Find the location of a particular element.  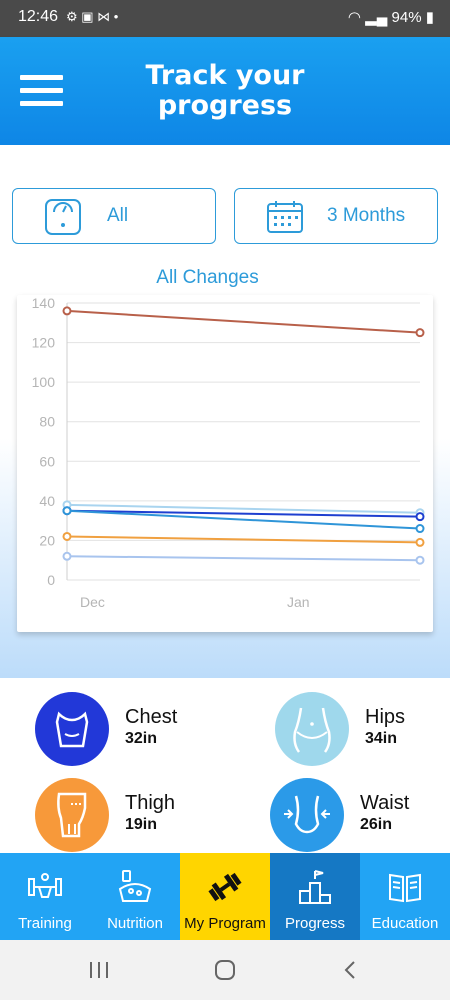

y-tick-label: 60 is located at coordinates (47, 461).